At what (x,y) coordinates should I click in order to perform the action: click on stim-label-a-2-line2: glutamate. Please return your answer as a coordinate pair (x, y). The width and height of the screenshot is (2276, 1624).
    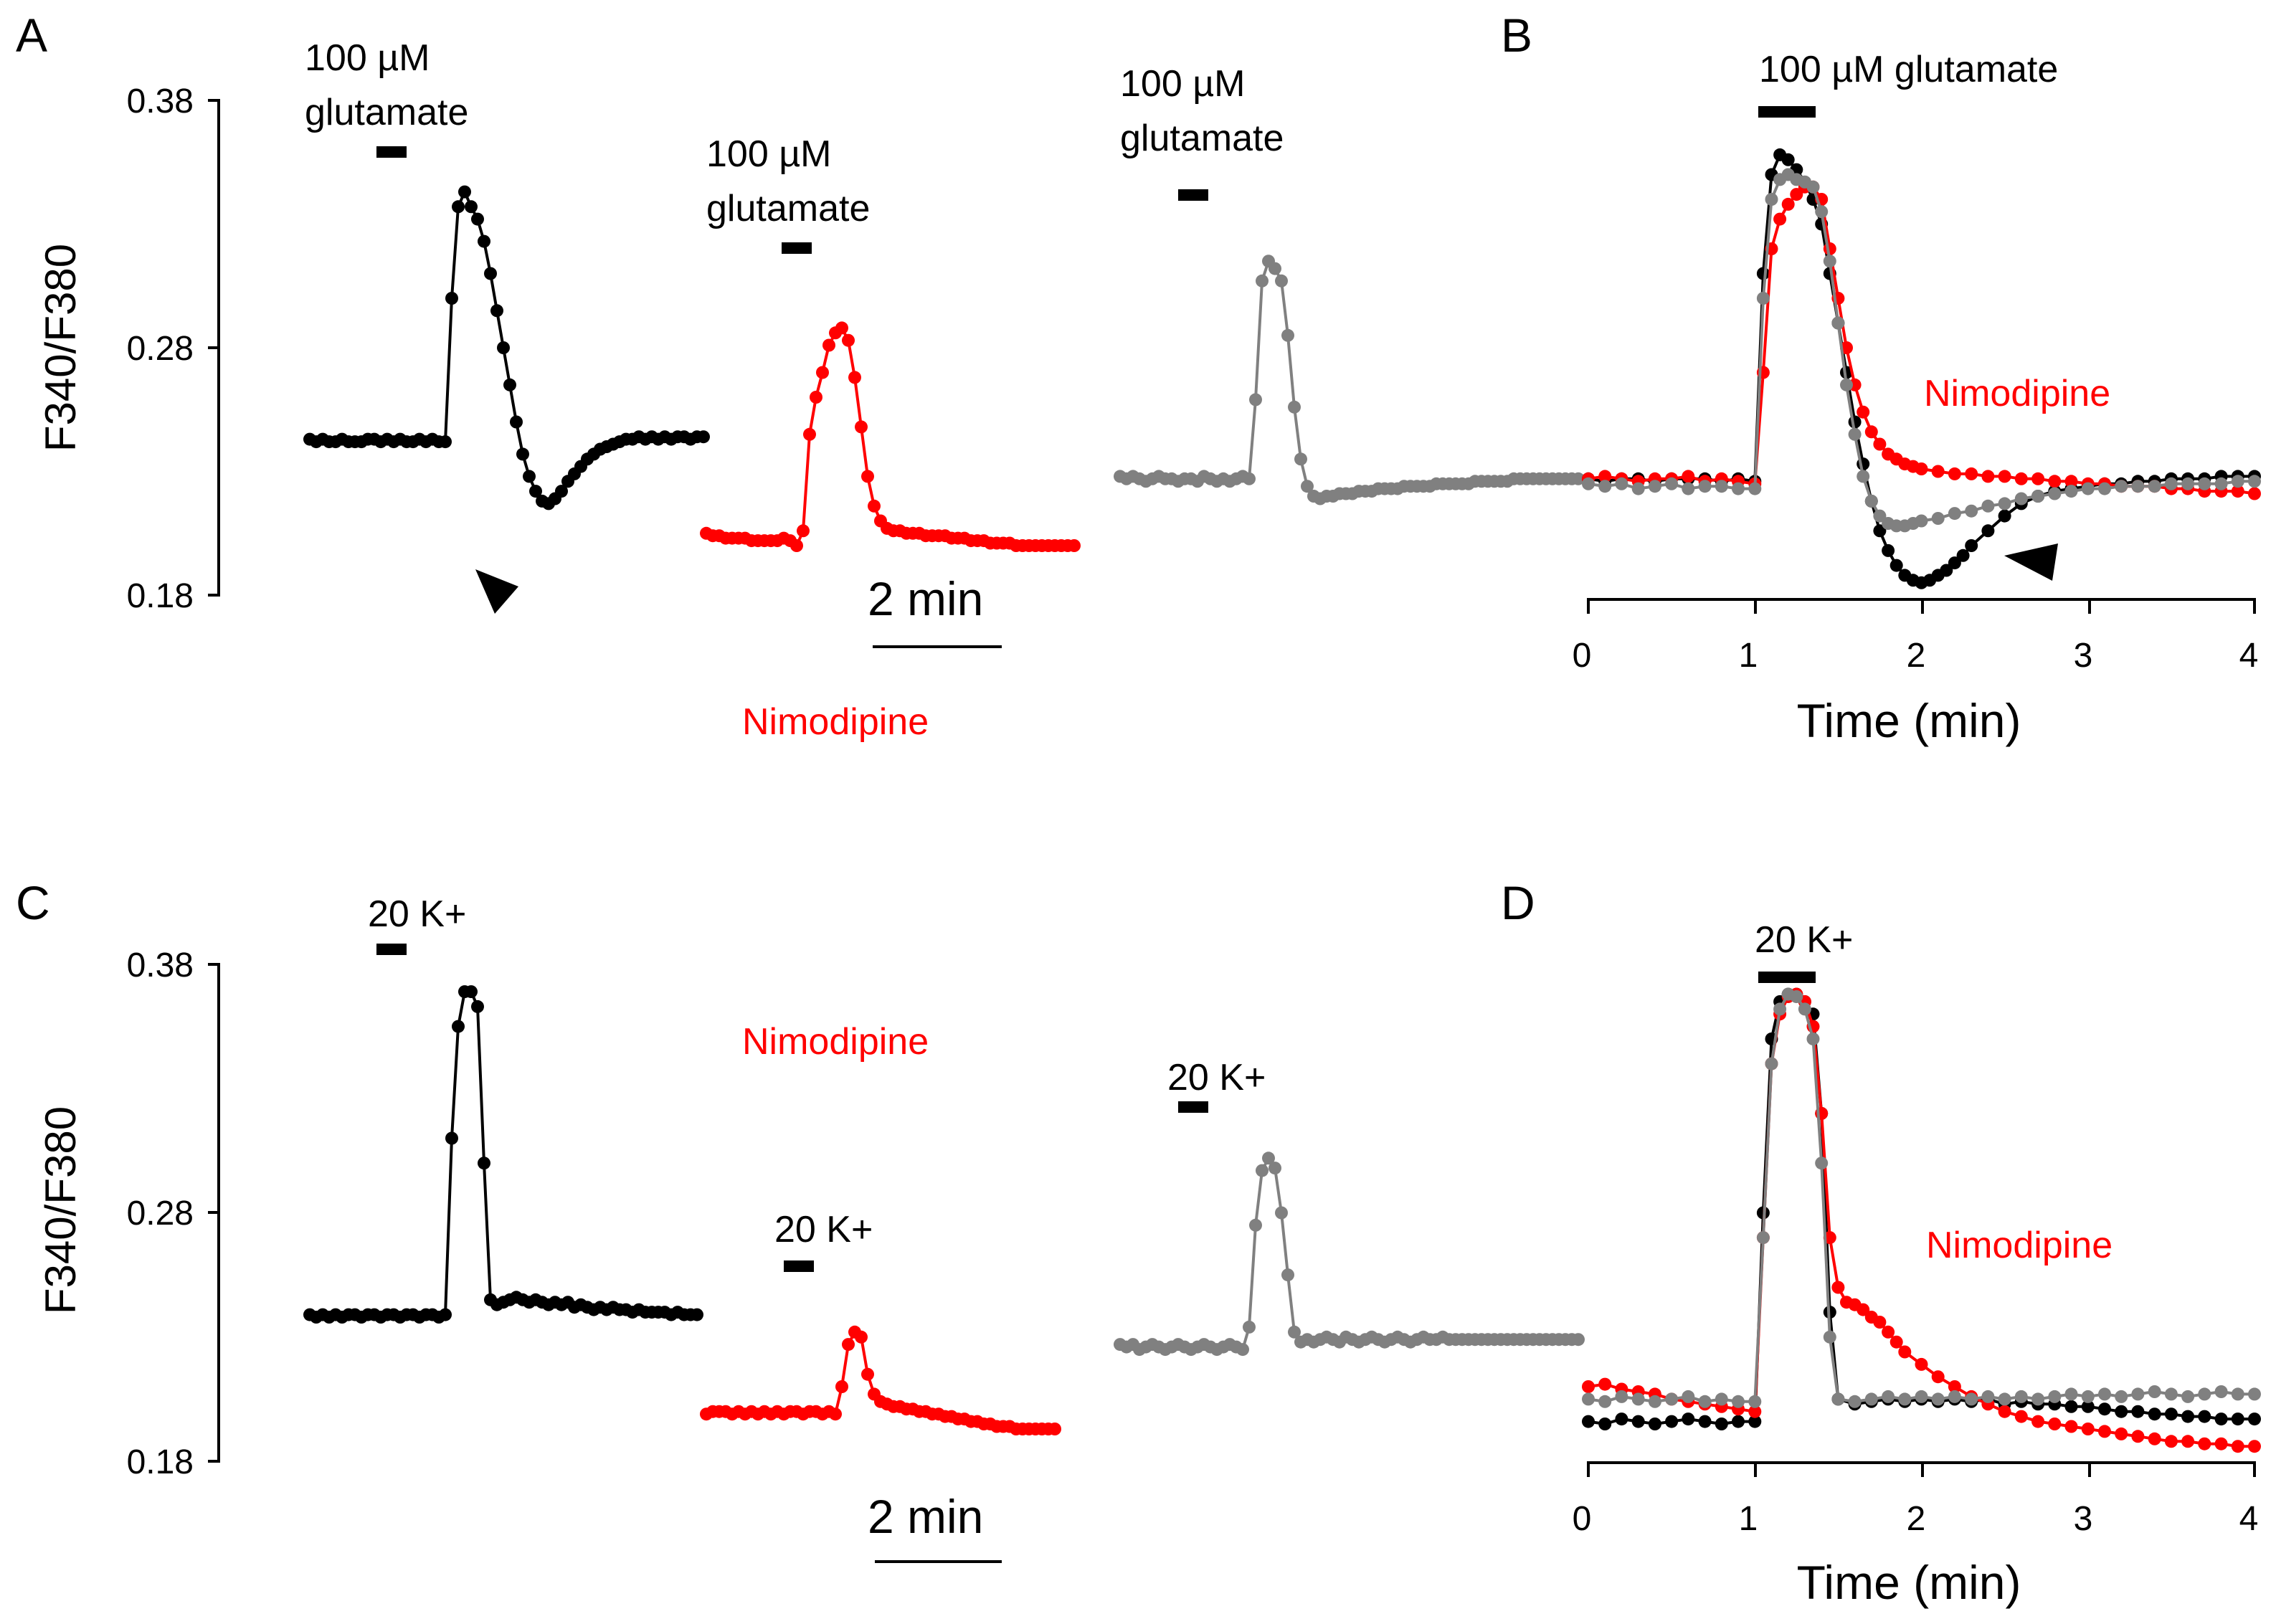
    Looking at the image, I should click on (788, 209).